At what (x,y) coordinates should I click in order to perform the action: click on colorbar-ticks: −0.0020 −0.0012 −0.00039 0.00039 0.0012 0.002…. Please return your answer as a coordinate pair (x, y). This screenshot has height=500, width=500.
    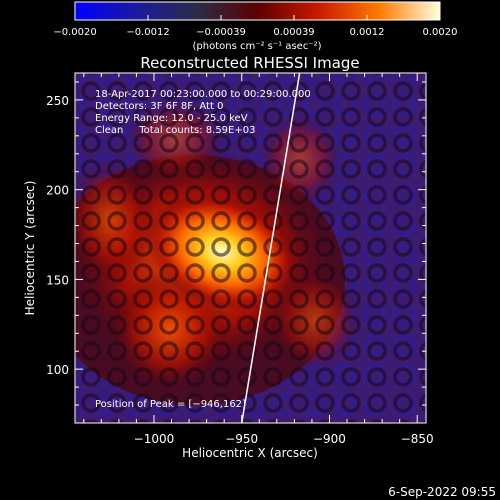
    Looking at the image, I should click on (255, 26).